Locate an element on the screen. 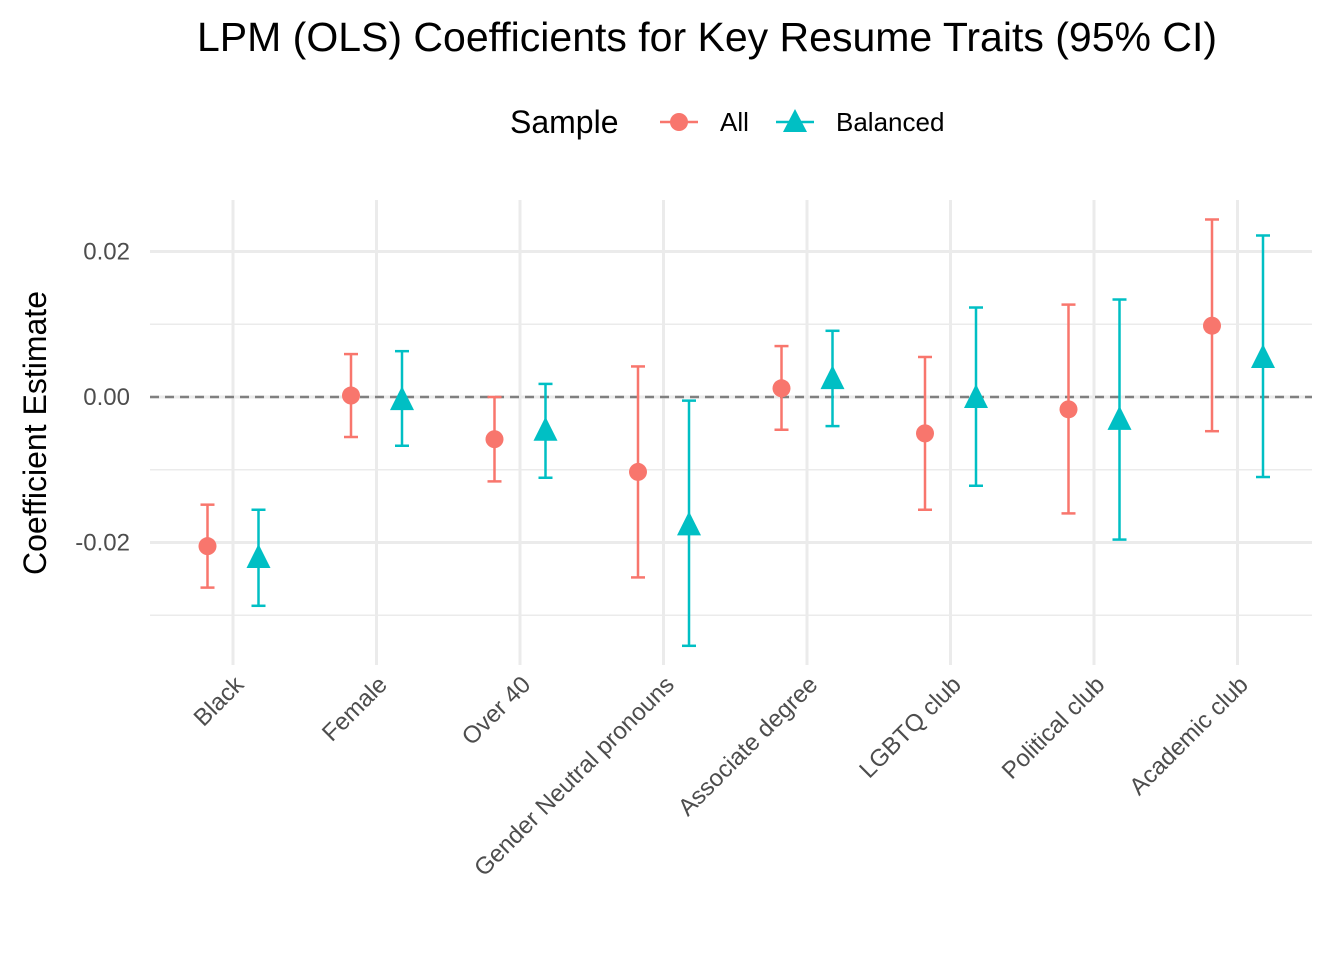 The height and width of the screenshot is (960, 1344). x-tick-label: LGBTQ club is located at coordinates (910, 727).